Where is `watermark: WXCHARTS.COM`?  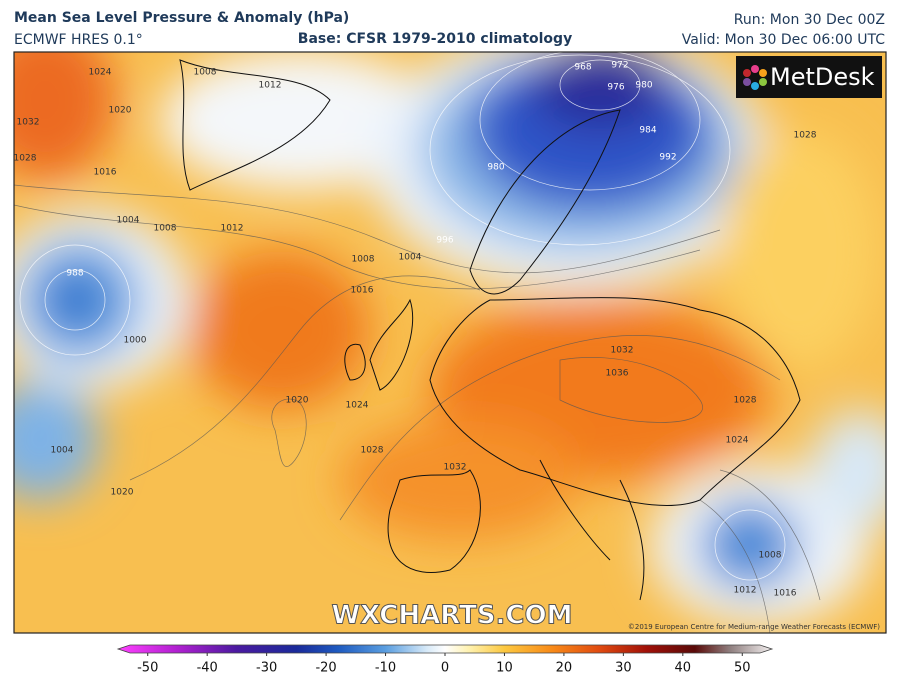 watermark: WXCHARTS.COM is located at coordinates (451, 616).